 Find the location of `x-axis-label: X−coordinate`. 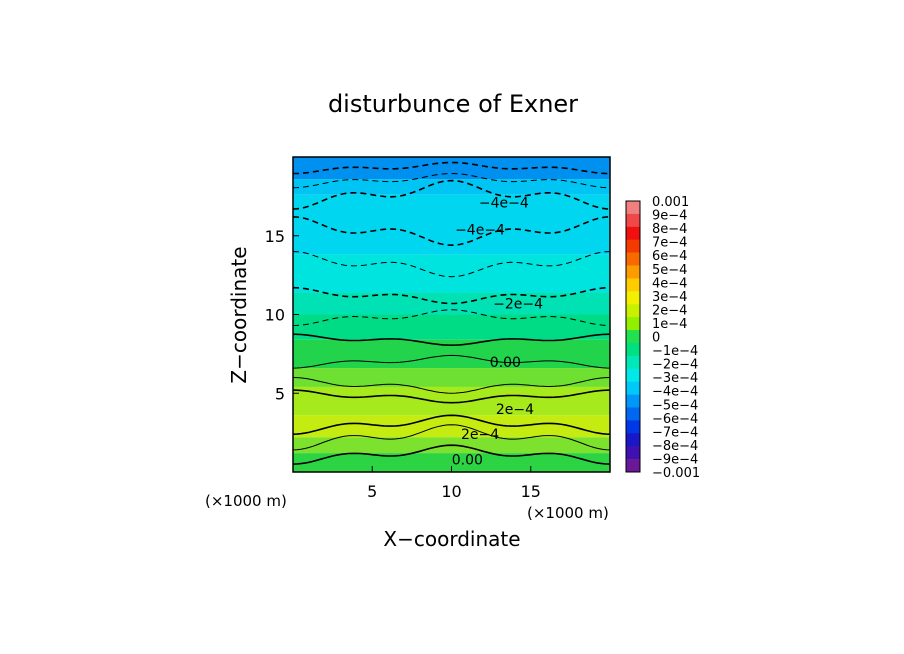

x-axis-label: X−coordinate is located at coordinates (451, 539).